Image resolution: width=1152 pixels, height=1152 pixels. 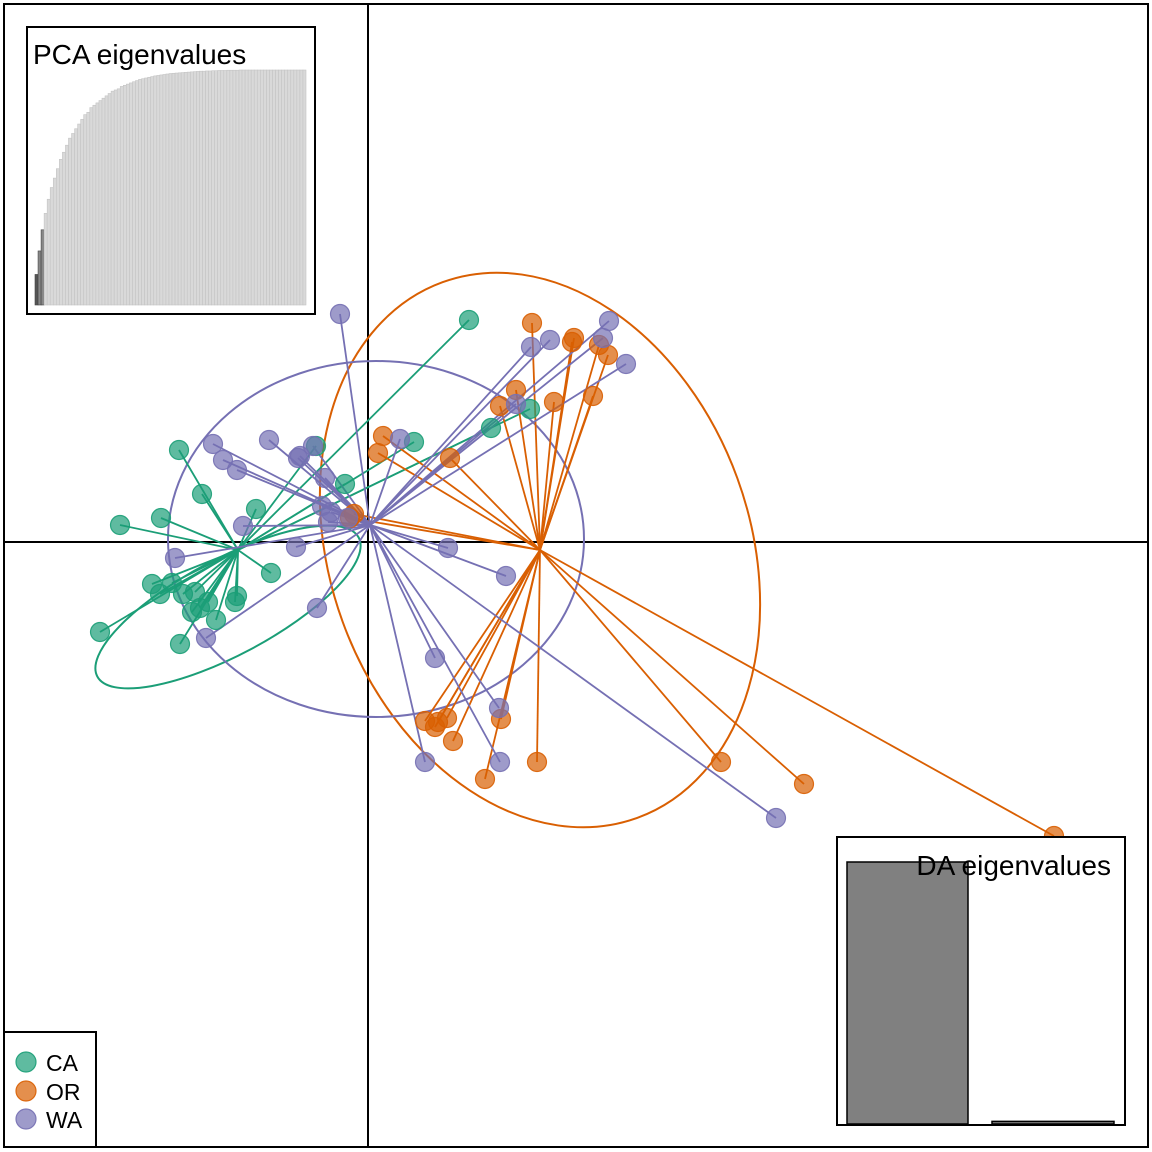 I want to click on legend-marker-ca, so click(x=26, y=1062).